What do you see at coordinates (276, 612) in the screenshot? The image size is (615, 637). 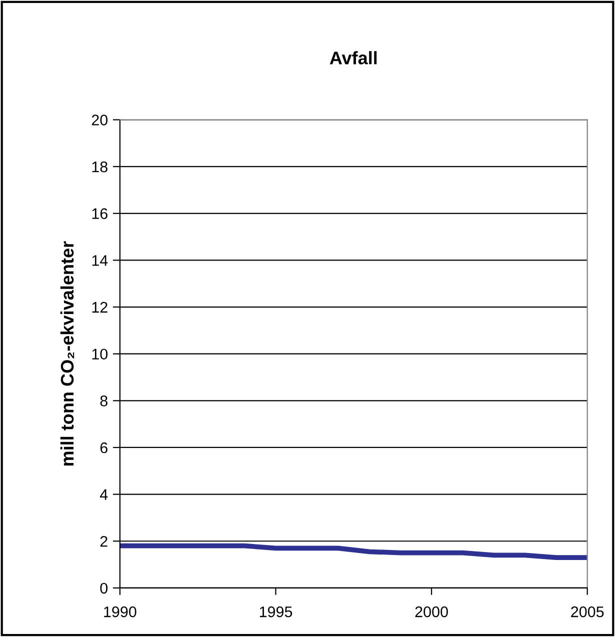 I see `x-tick-label: 1995` at bounding box center [276, 612].